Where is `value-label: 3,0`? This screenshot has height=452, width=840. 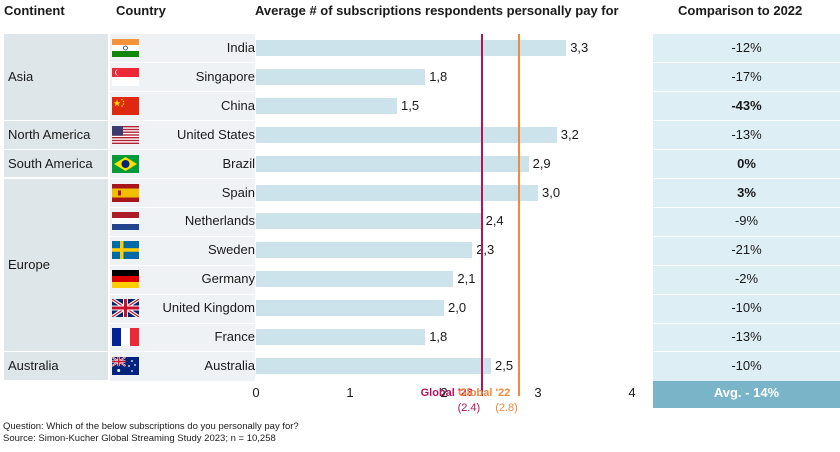
value-label: 3,0 is located at coordinates (551, 192).